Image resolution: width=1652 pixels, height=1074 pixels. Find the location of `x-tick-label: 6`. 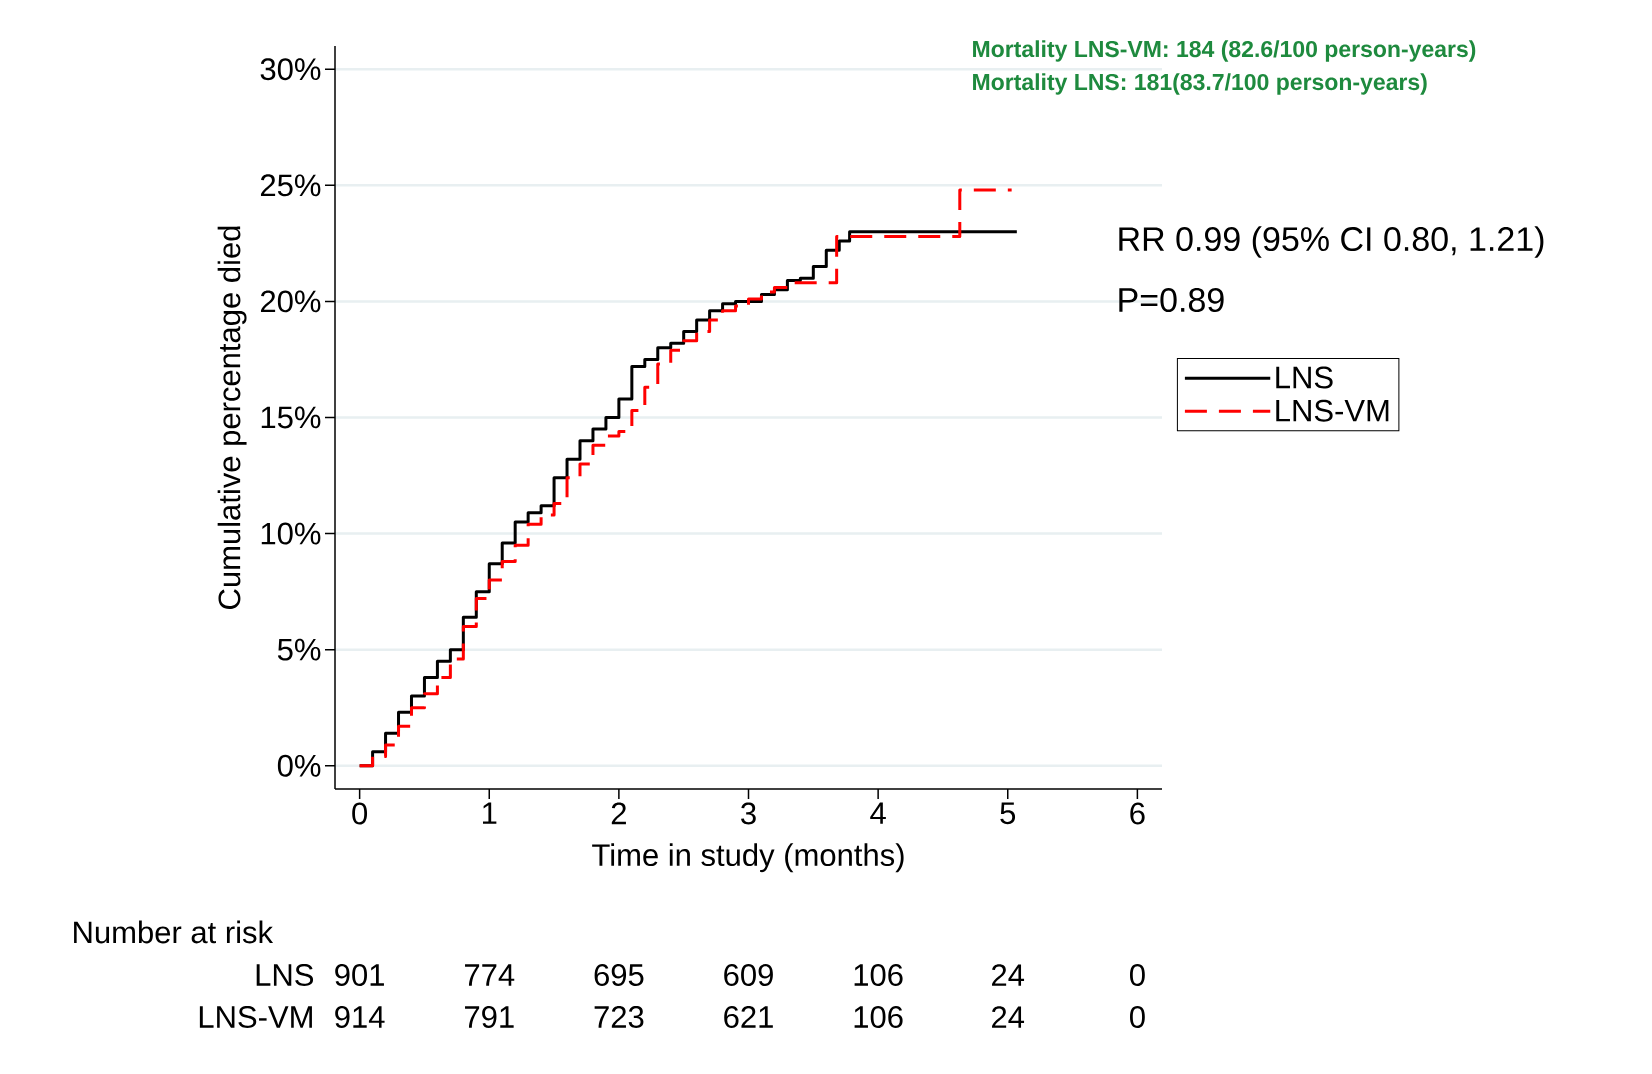

x-tick-label: 6 is located at coordinates (1137, 813).